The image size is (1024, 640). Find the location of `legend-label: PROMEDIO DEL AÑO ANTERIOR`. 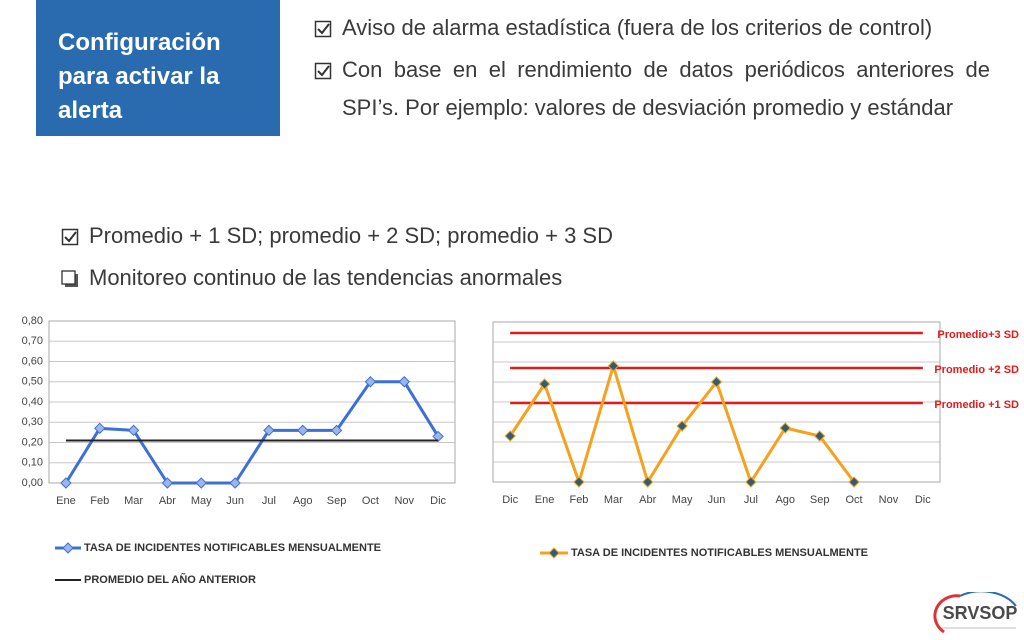

legend-label: PROMEDIO DEL AÑO ANTERIOR is located at coordinates (170, 579).